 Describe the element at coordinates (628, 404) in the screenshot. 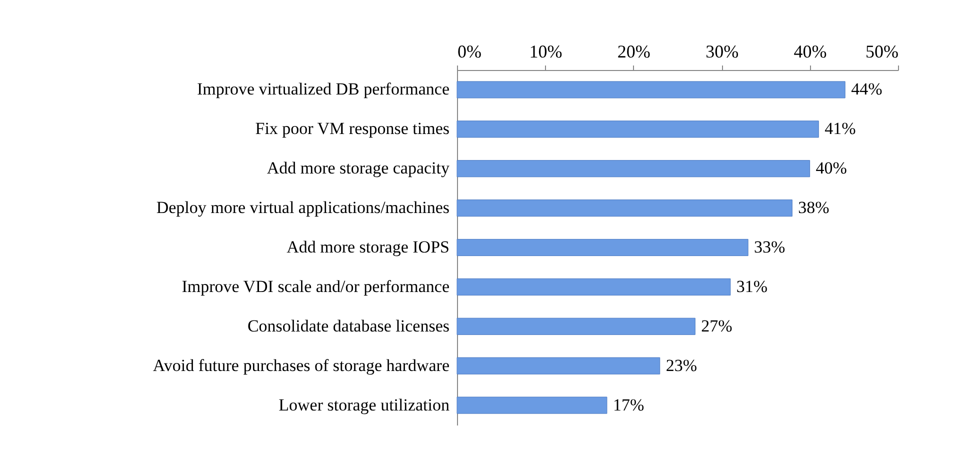

I see `data-label: 17%` at that location.